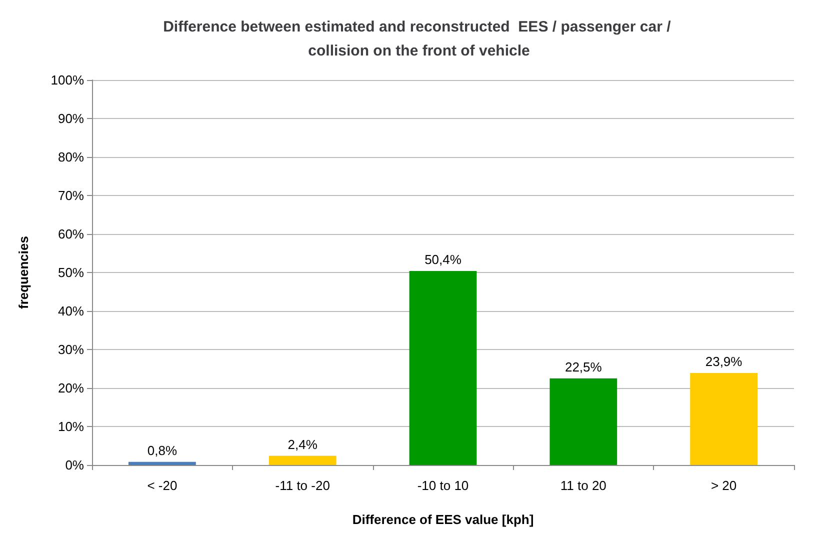  What do you see at coordinates (419, 39) in the screenshot?
I see `chart-title: Difference between estimated and reconstructed EES / passenger car / collision on the front of vehicle` at bounding box center [419, 39].